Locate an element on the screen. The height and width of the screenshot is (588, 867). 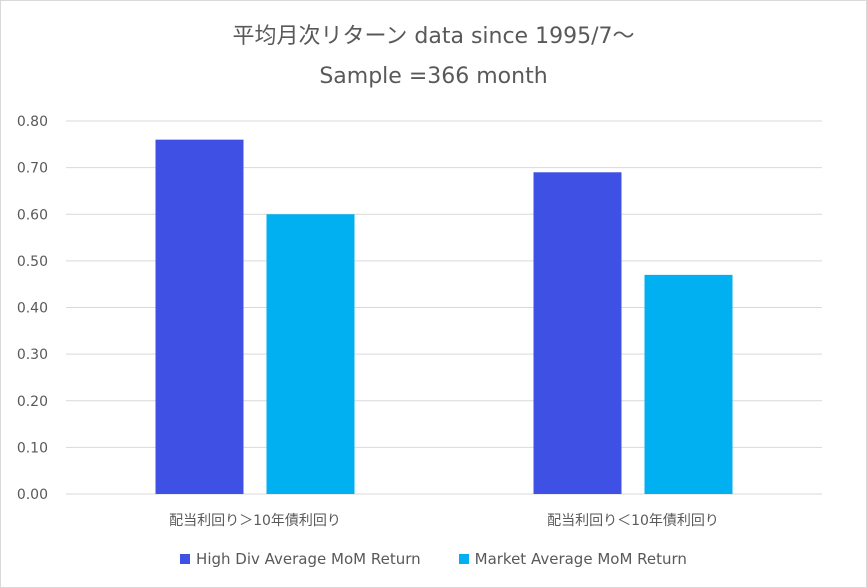
y-tick-label: 0.10 is located at coordinates (32, 448).